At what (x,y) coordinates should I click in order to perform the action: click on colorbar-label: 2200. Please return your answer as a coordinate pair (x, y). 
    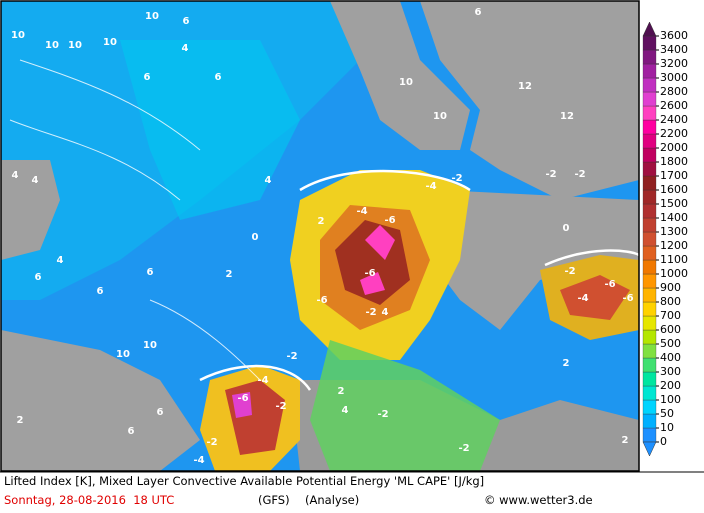
    Looking at the image, I should click on (674, 133).